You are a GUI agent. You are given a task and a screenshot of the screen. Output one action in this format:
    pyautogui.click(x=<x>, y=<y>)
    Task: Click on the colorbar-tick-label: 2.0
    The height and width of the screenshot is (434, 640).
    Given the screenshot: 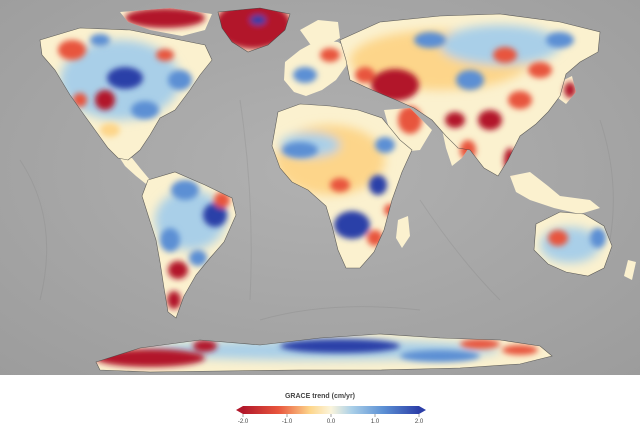 What is the action you would take?
    pyautogui.click(x=419, y=422)
    